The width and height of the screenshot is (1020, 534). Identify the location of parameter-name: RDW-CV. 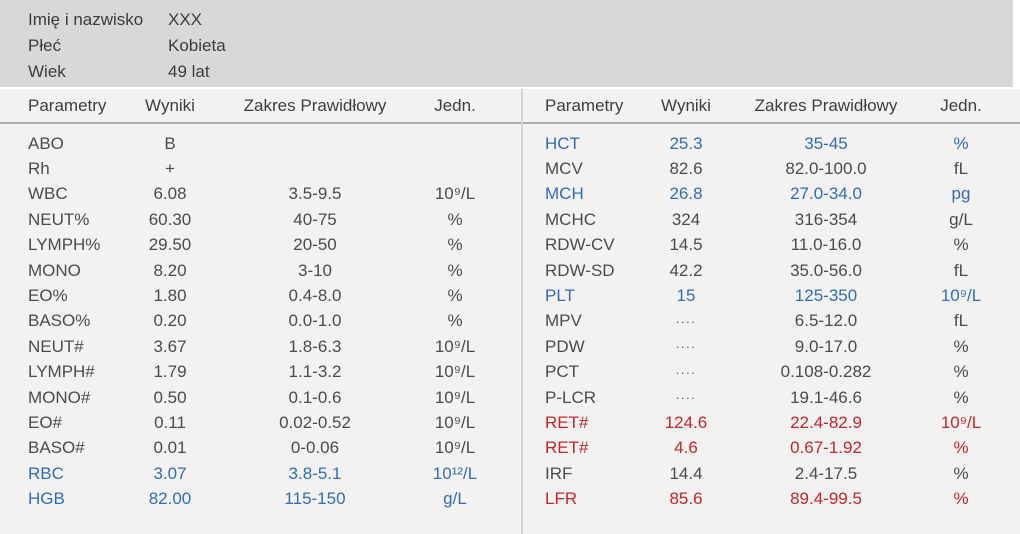
(580, 245).